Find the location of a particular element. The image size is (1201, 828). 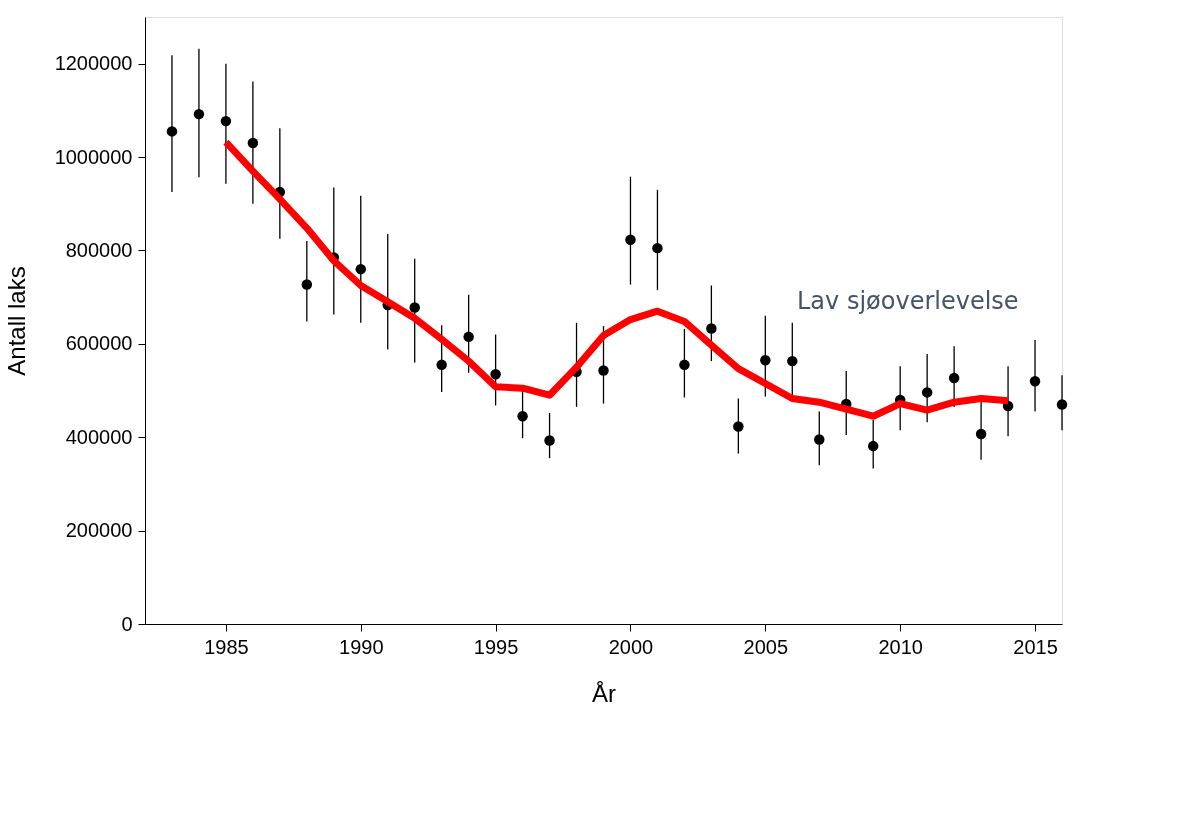

x-tick-label: 2015 is located at coordinates (1035, 646).